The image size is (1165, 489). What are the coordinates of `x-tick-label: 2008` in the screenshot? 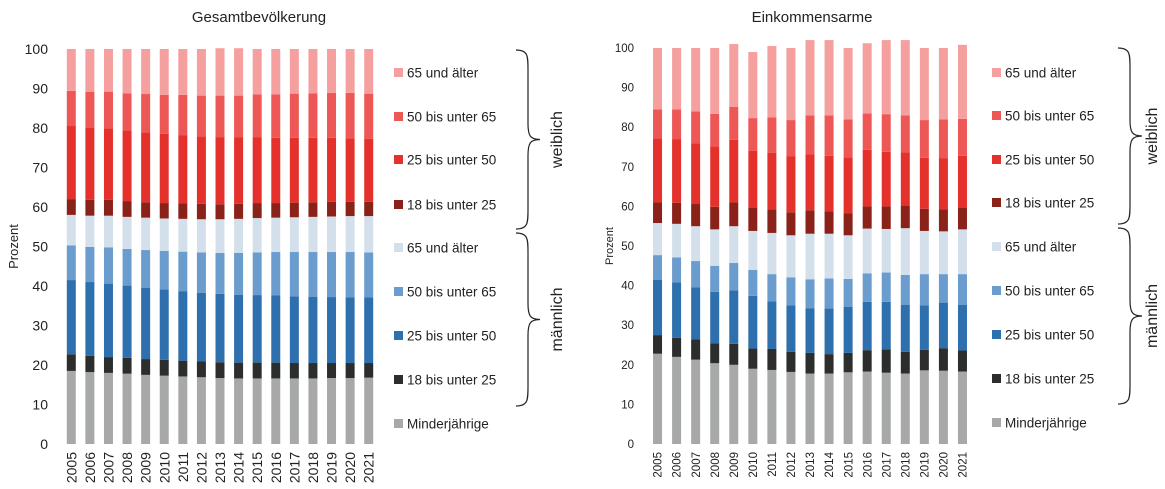 It's located at (716, 465).